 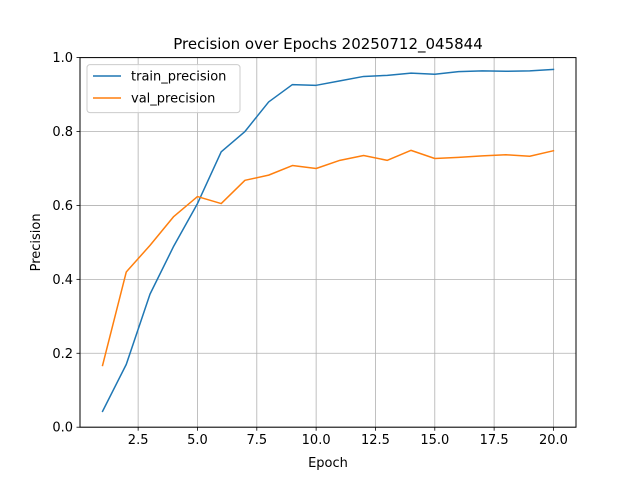 I want to click on x-axis-ticks: 2.5 5.0 7.5 10.0 12.5 15.0 17.5 20.0, so click(x=348, y=437).